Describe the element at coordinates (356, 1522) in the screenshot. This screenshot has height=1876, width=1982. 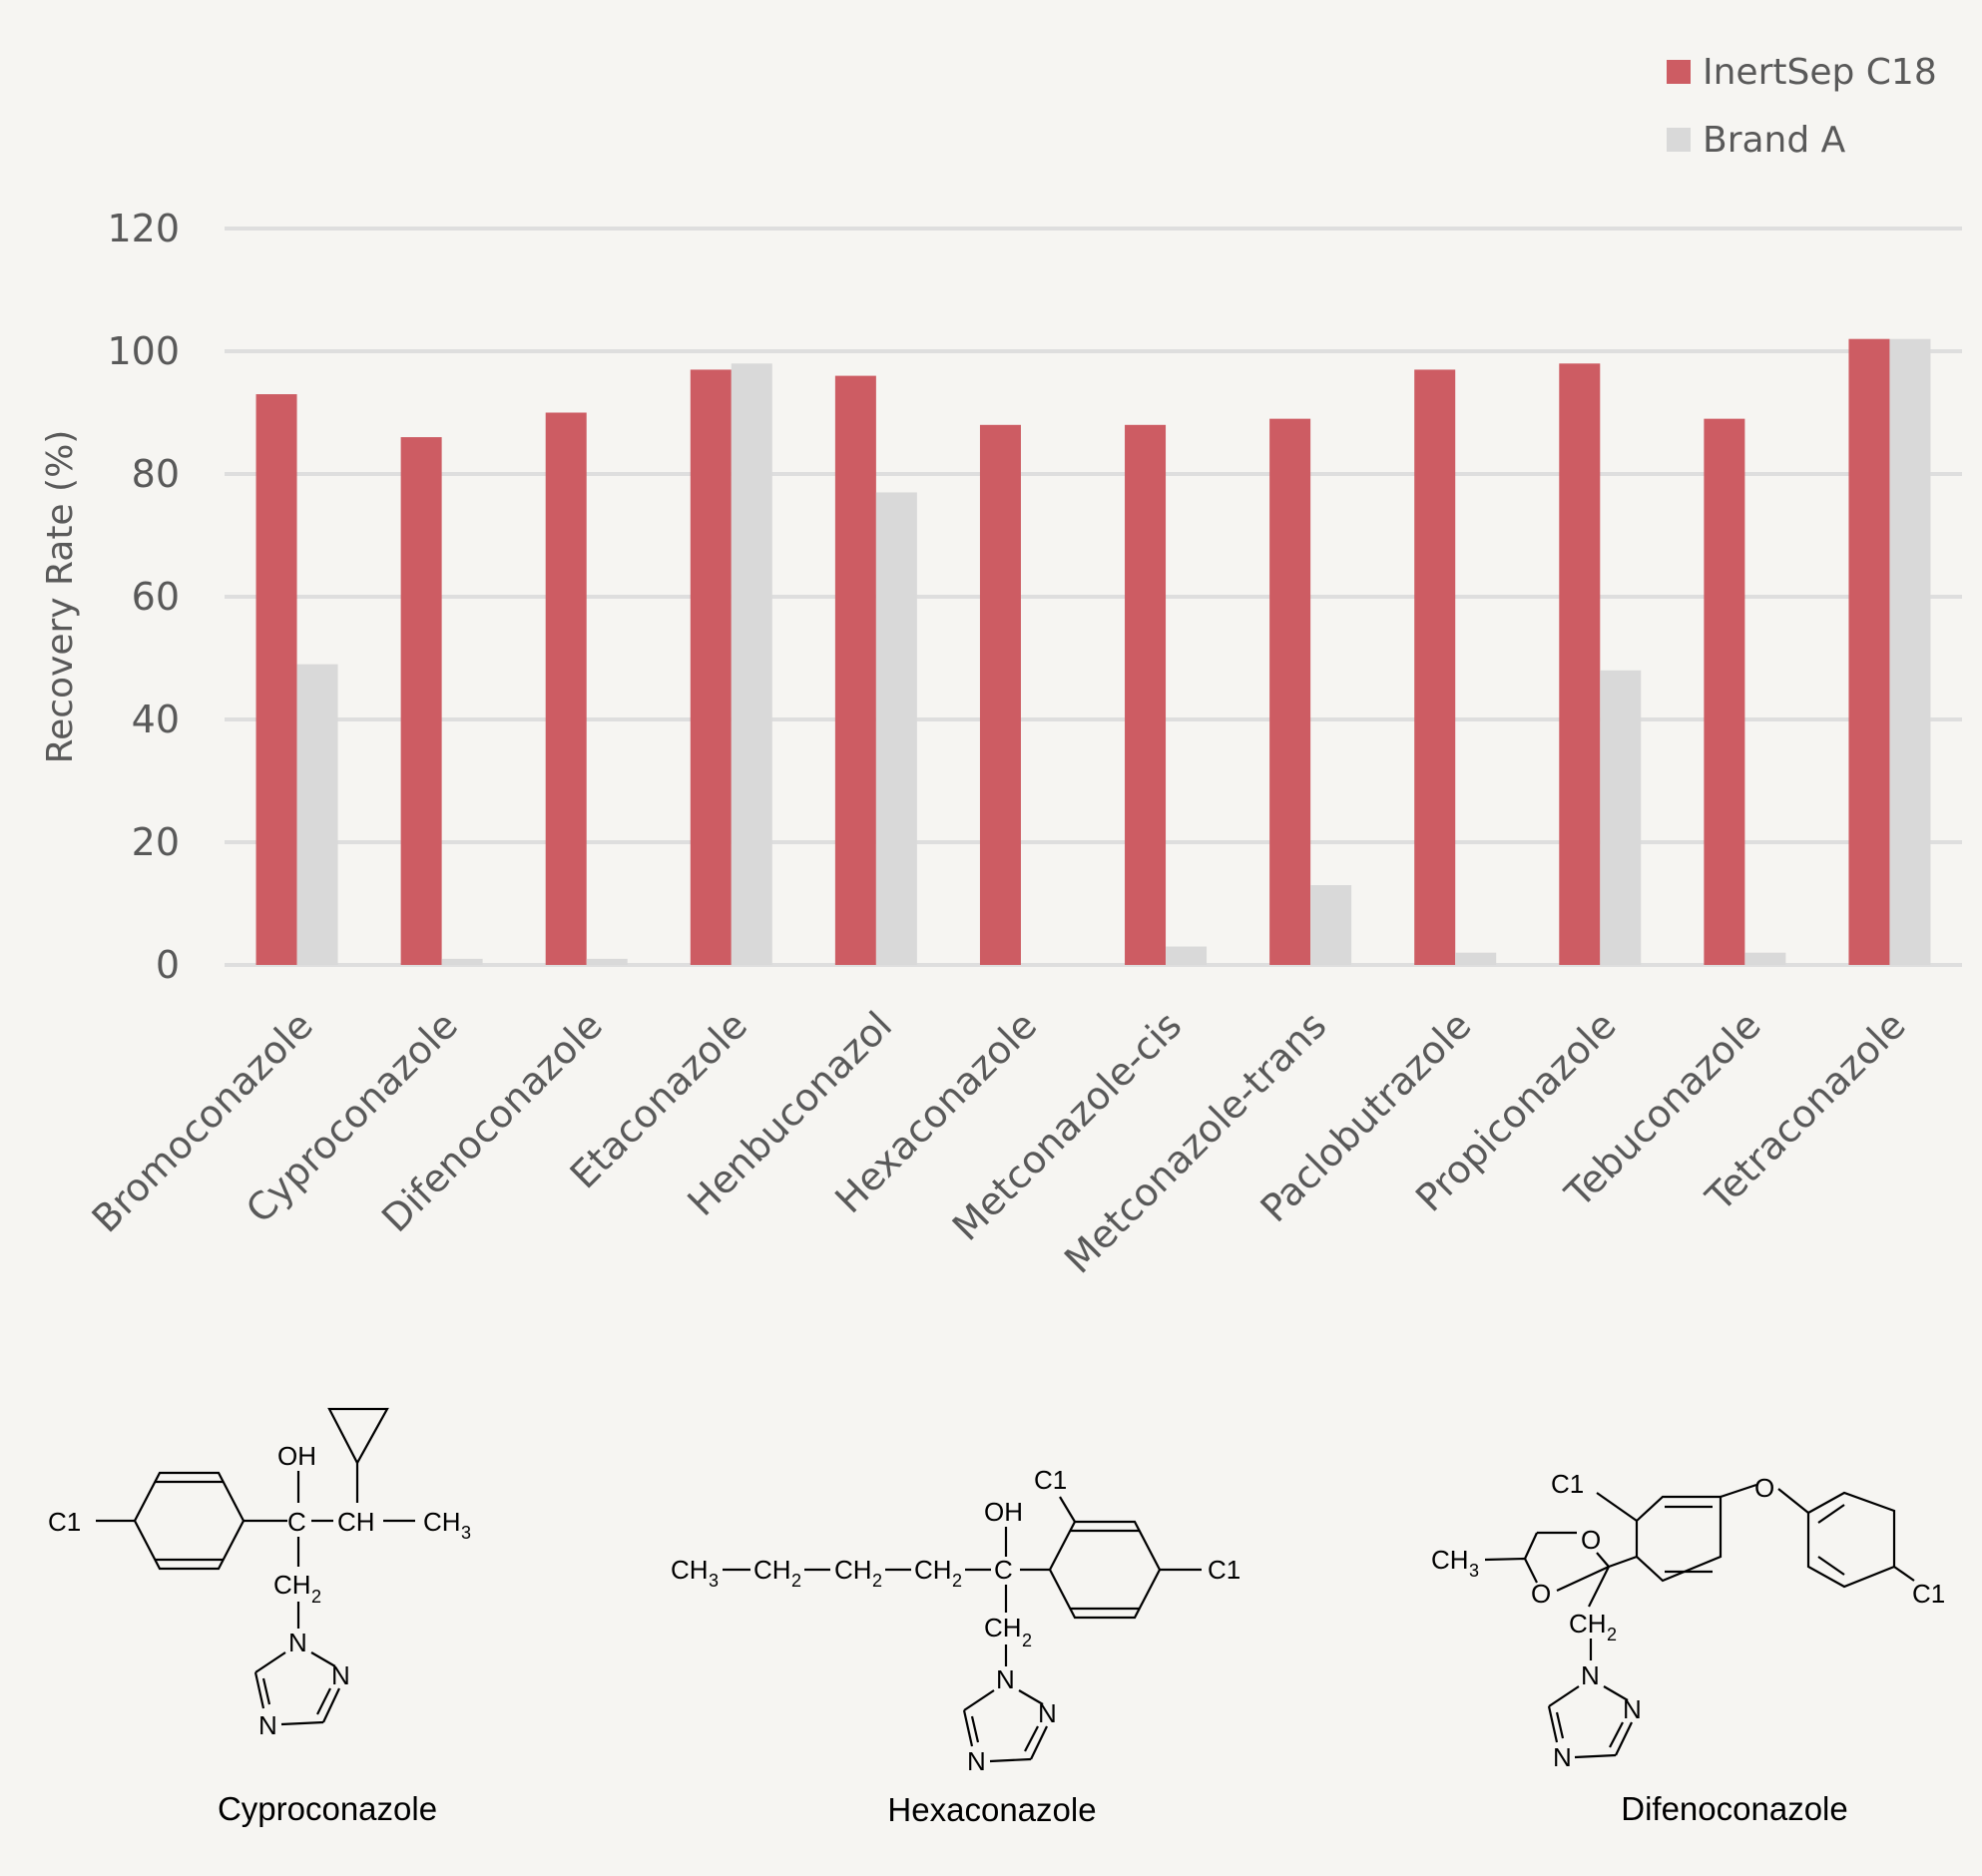
I see `cypro-ch: CH` at that location.